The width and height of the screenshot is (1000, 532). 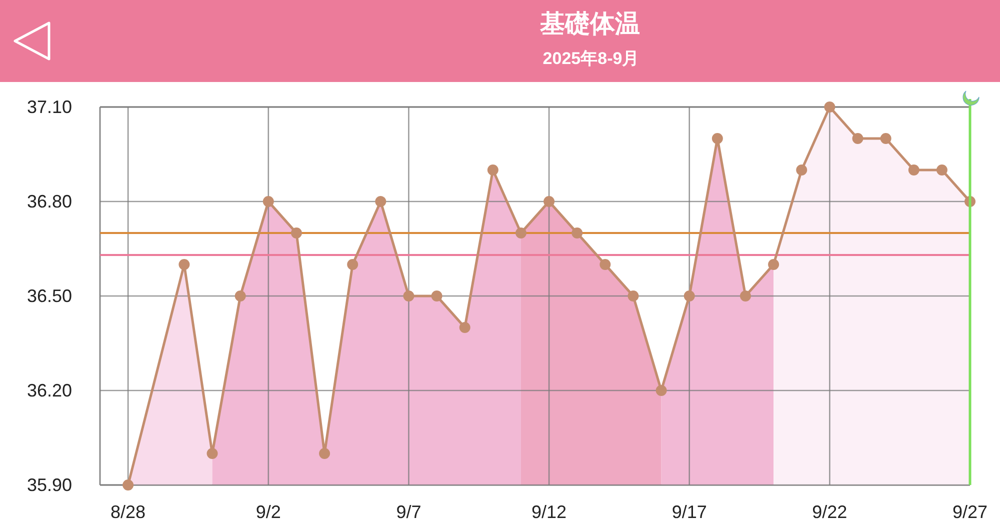 I want to click on x-tick-label: 9/2, so click(x=268, y=512).